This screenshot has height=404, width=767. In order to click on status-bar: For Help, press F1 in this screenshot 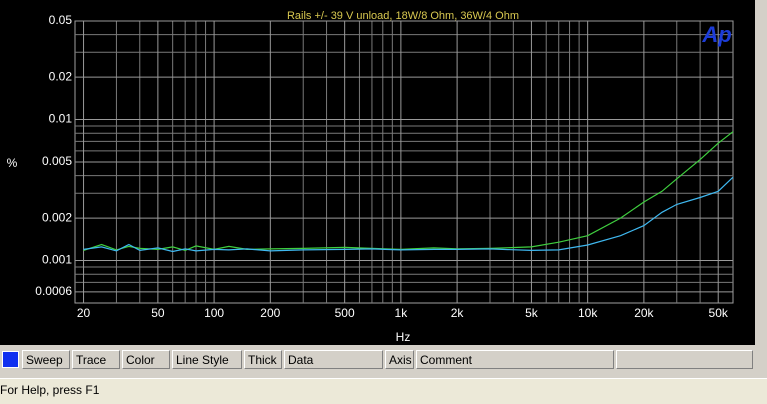, I will do `click(383, 391)`.